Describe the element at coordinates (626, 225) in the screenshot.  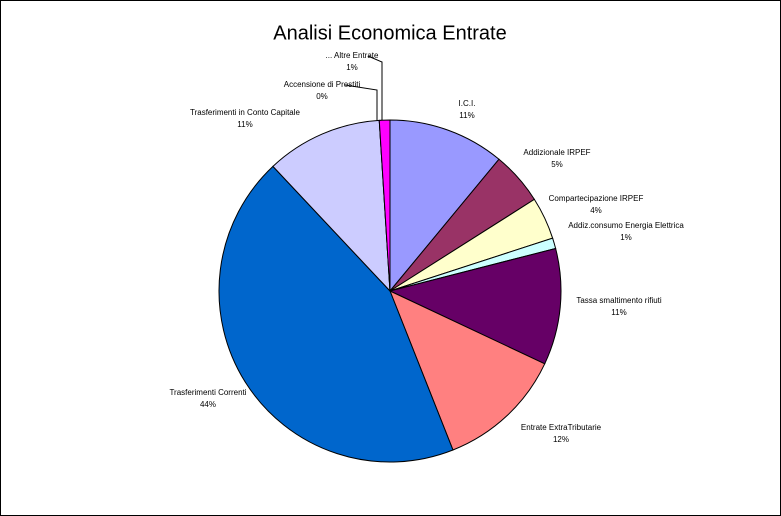
I see `slice-label: Addiz.consumo Energia Elettrica` at that location.